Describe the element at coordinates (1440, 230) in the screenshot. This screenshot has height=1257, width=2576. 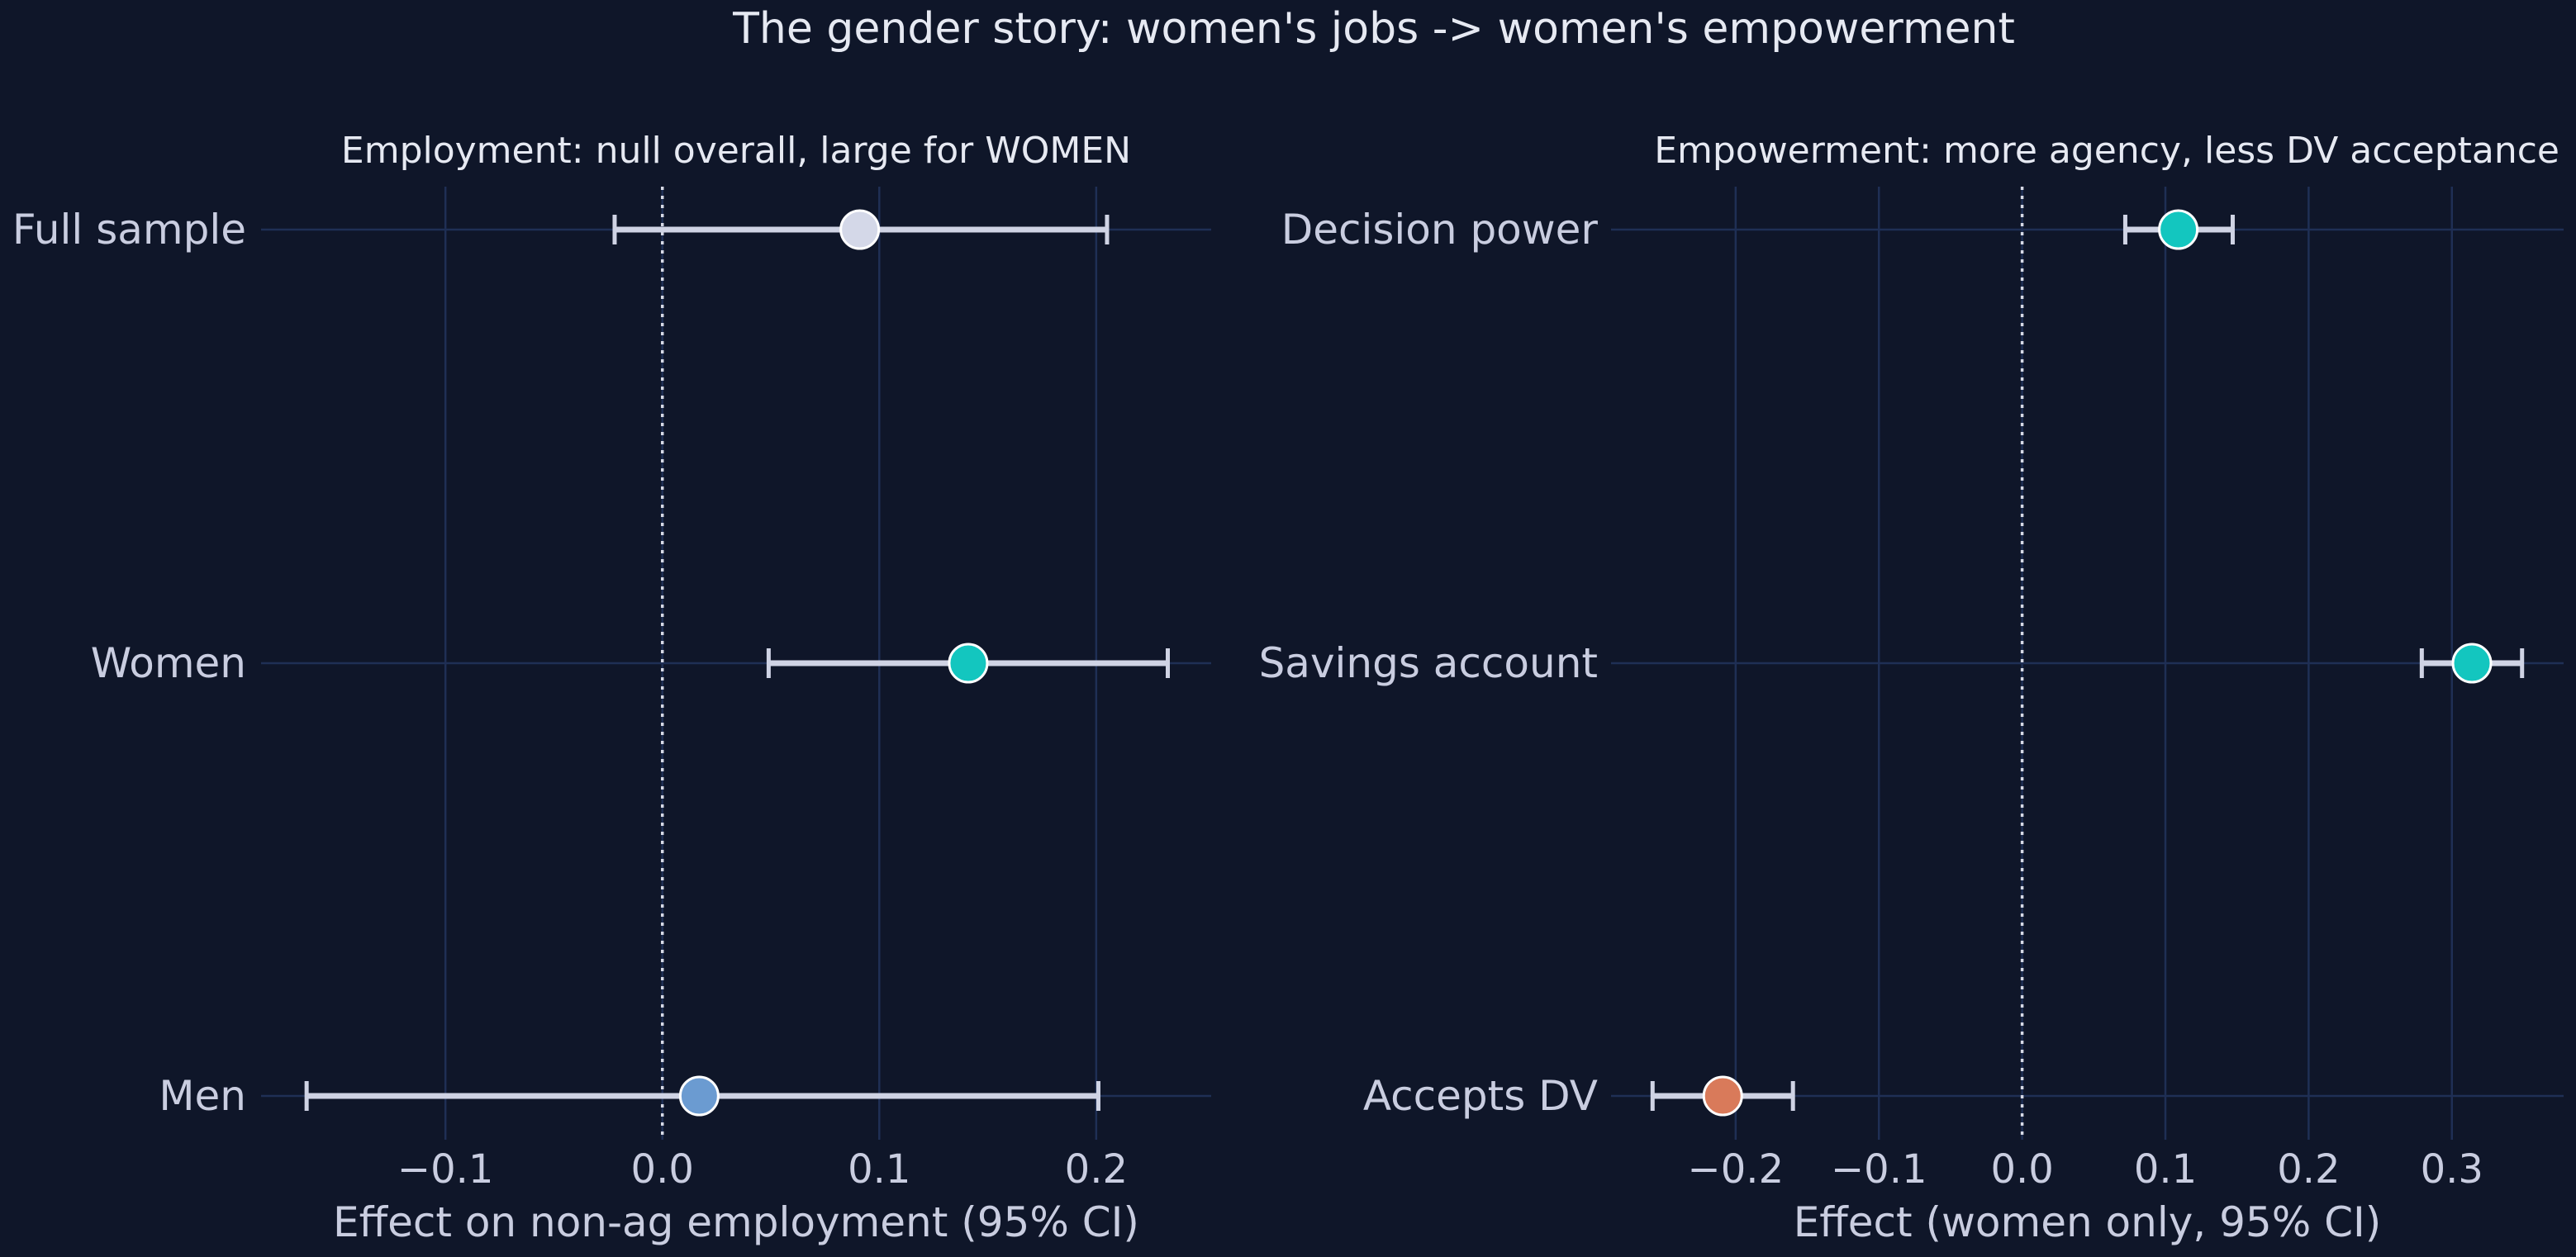
I see `row-label: Decision power` at that location.